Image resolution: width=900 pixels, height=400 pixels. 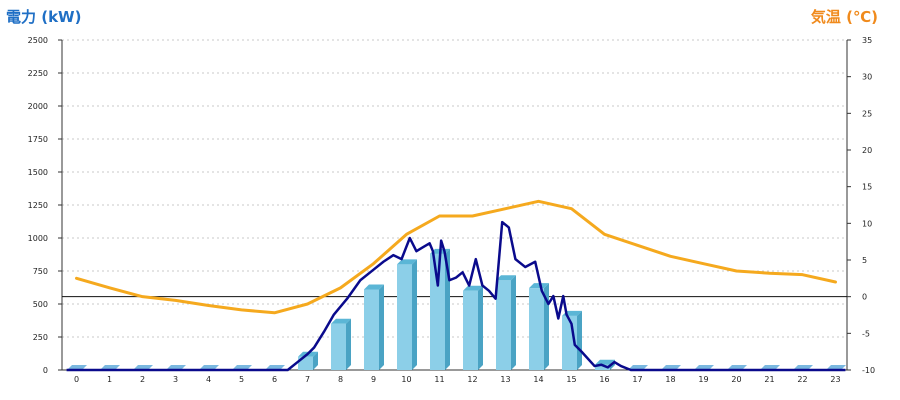 What do you see at coordinates (38, 106) in the screenshot?
I see `left-tick-label: 2000` at bounding box center [38, 106].